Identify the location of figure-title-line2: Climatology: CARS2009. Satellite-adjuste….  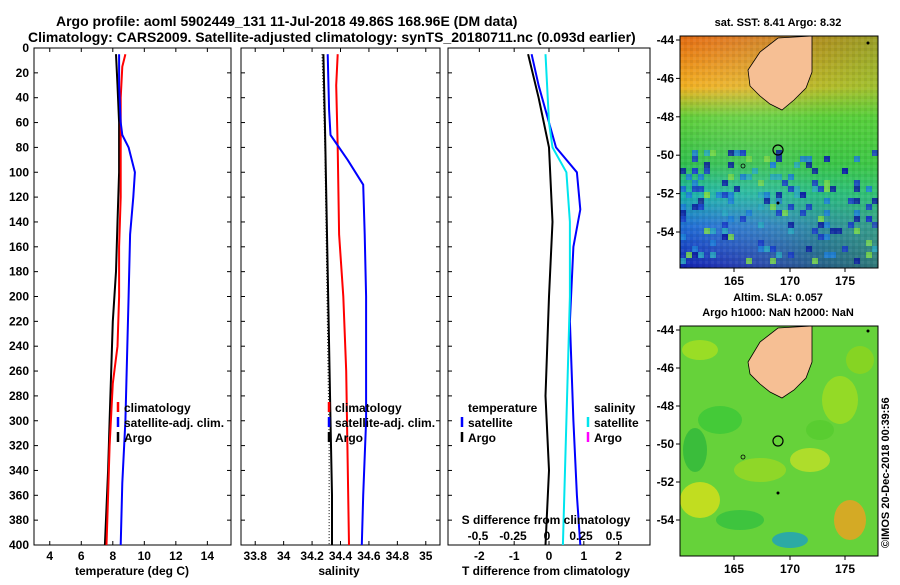
(332, 37).